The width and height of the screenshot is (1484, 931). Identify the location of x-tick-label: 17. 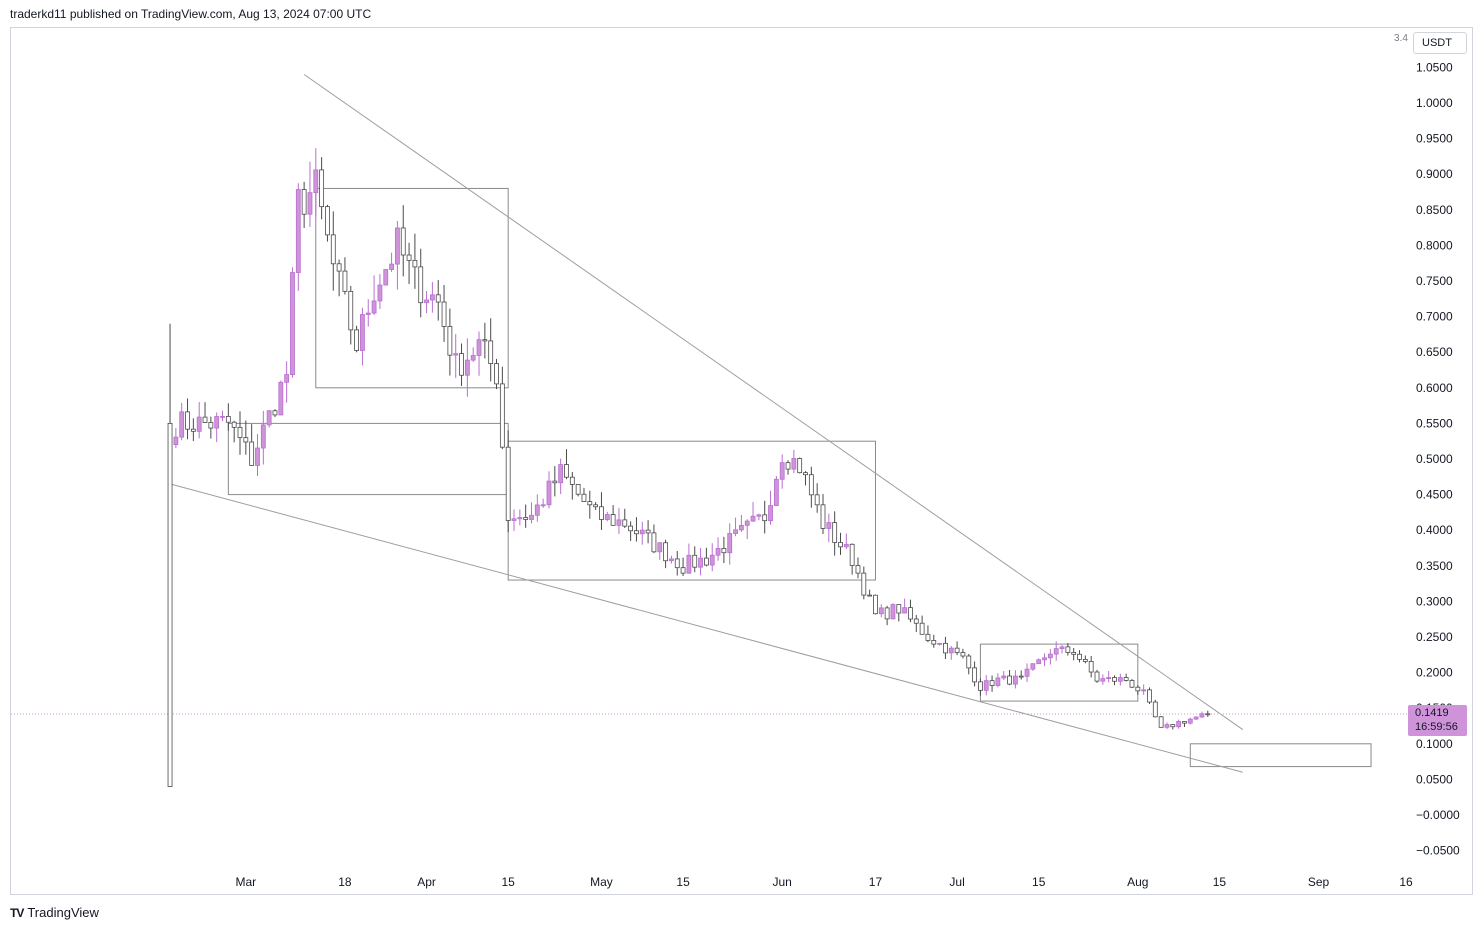
(876, 882).